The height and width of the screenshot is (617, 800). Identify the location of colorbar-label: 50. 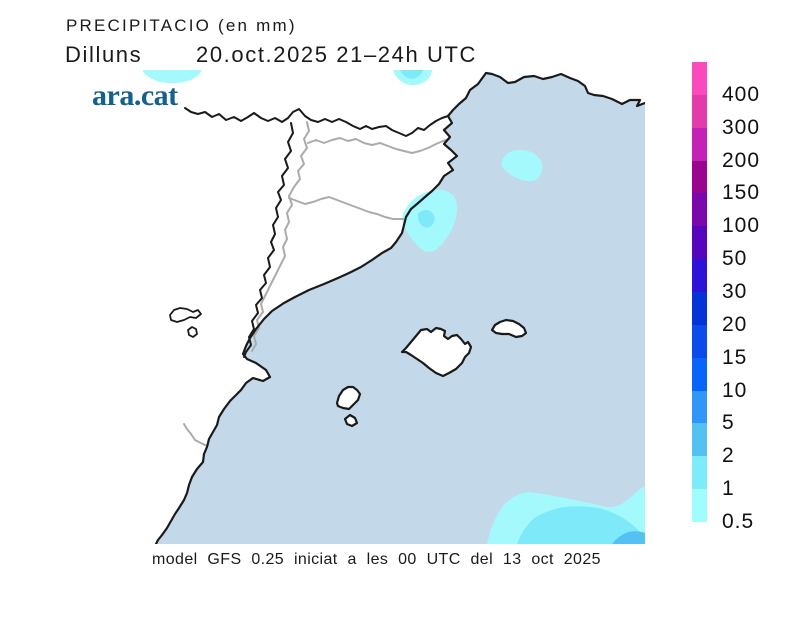
(735, 259).